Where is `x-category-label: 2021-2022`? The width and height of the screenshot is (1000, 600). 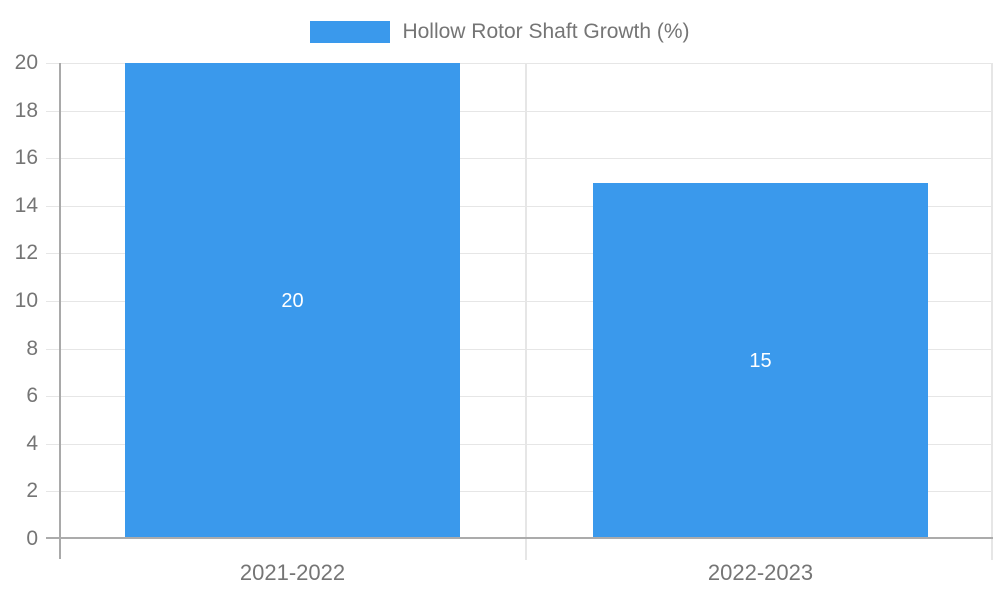 x-category-label: 2021-2022 is located at coordinates (292, 572).